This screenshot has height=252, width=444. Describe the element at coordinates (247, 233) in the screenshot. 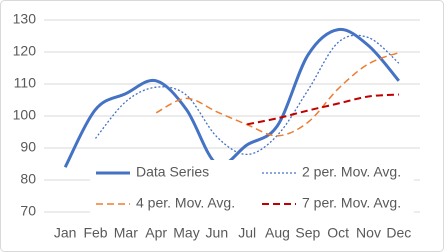

I see `x-tick-label: Jul` at that location.